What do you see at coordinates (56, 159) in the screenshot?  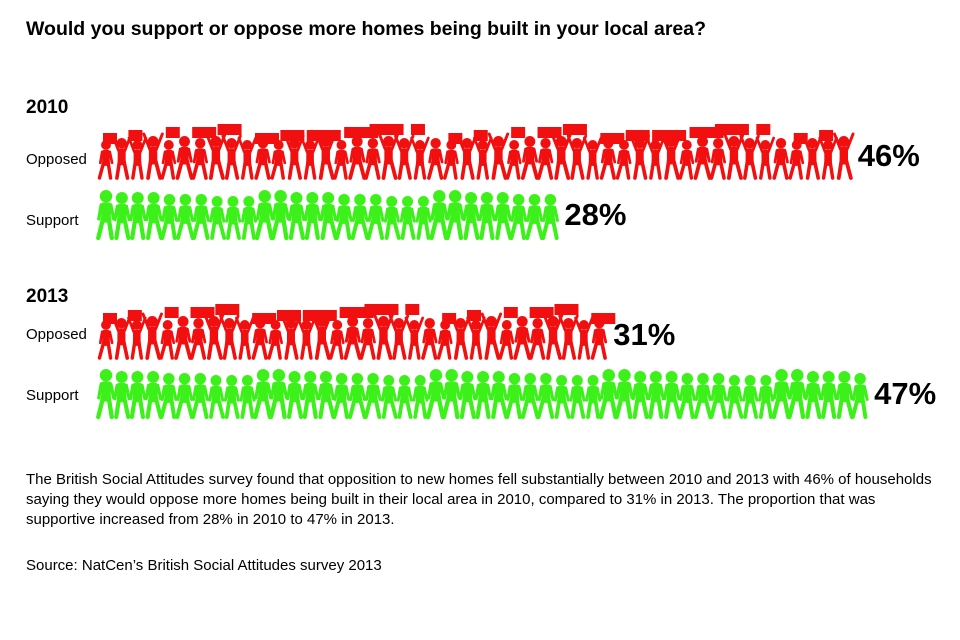 I see `row-label-2010-opposed: Opposed` at bounding box center [56, 159].